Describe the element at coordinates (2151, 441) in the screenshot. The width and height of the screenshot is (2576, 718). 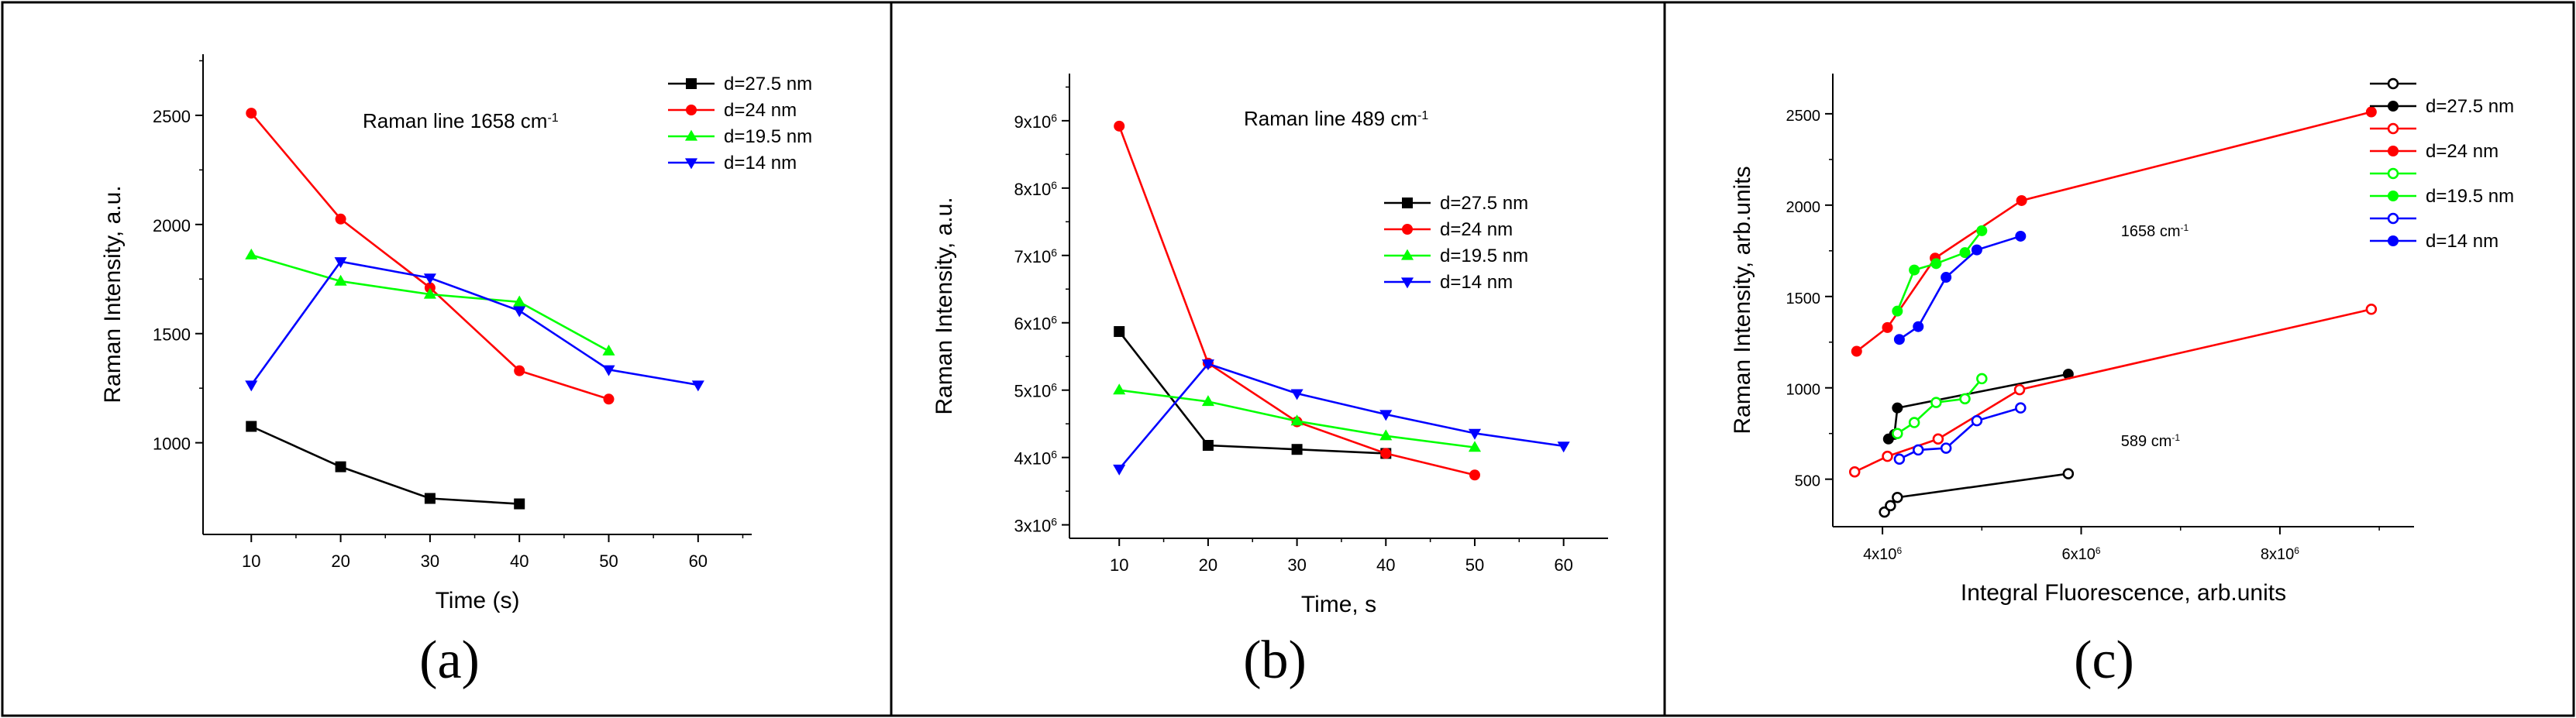
I see `chart-c-annotation: 589 cm-1` at that location.